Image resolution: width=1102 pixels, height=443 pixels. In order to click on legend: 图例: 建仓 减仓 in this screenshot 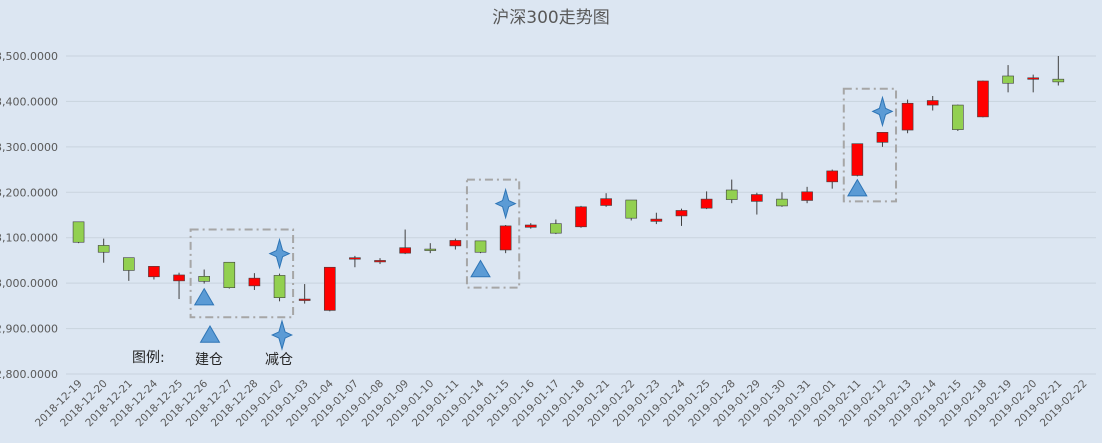, I will do `click(213, 343)`.